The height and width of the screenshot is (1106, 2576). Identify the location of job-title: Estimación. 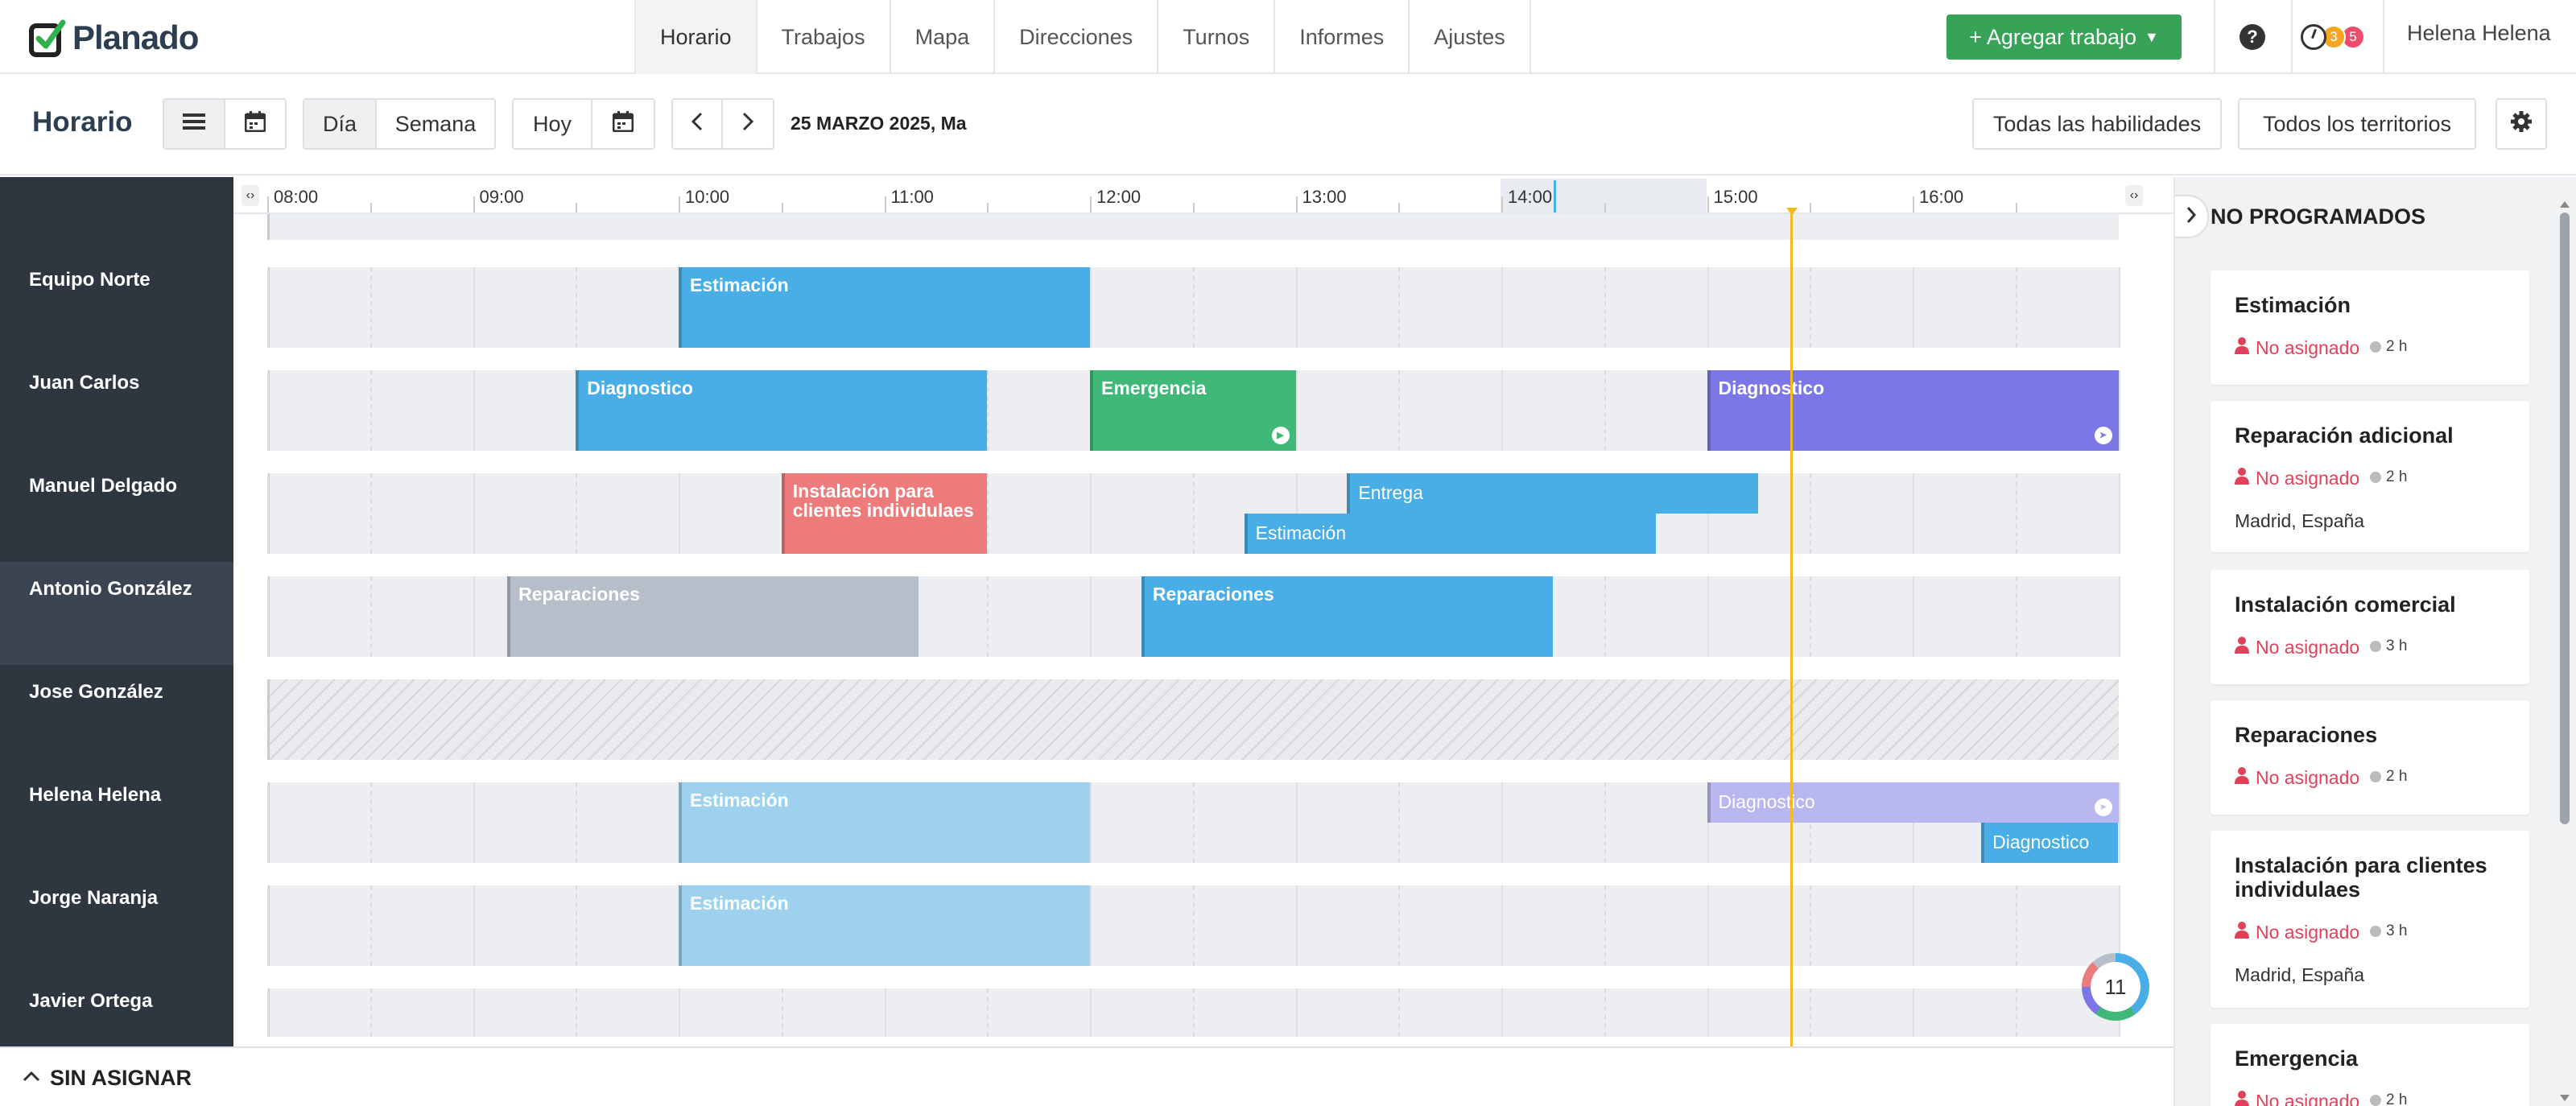
(739, 903).